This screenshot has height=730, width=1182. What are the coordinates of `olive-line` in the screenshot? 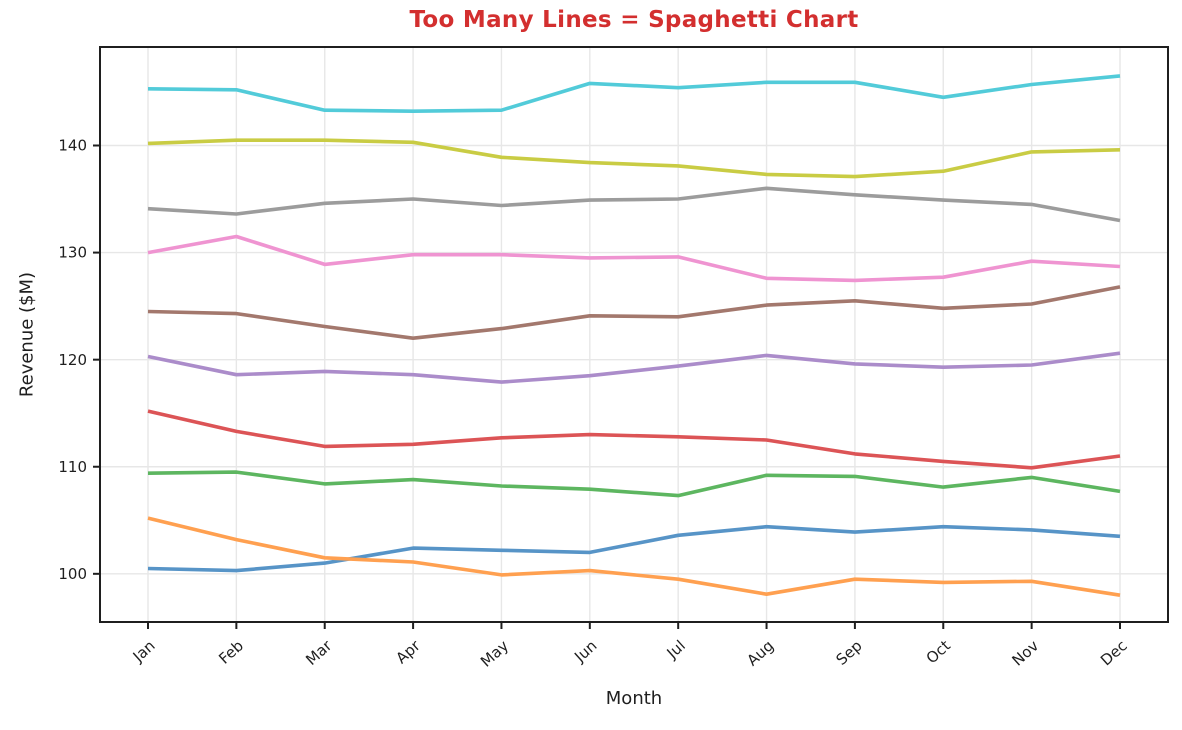 It's located at (634, 158).